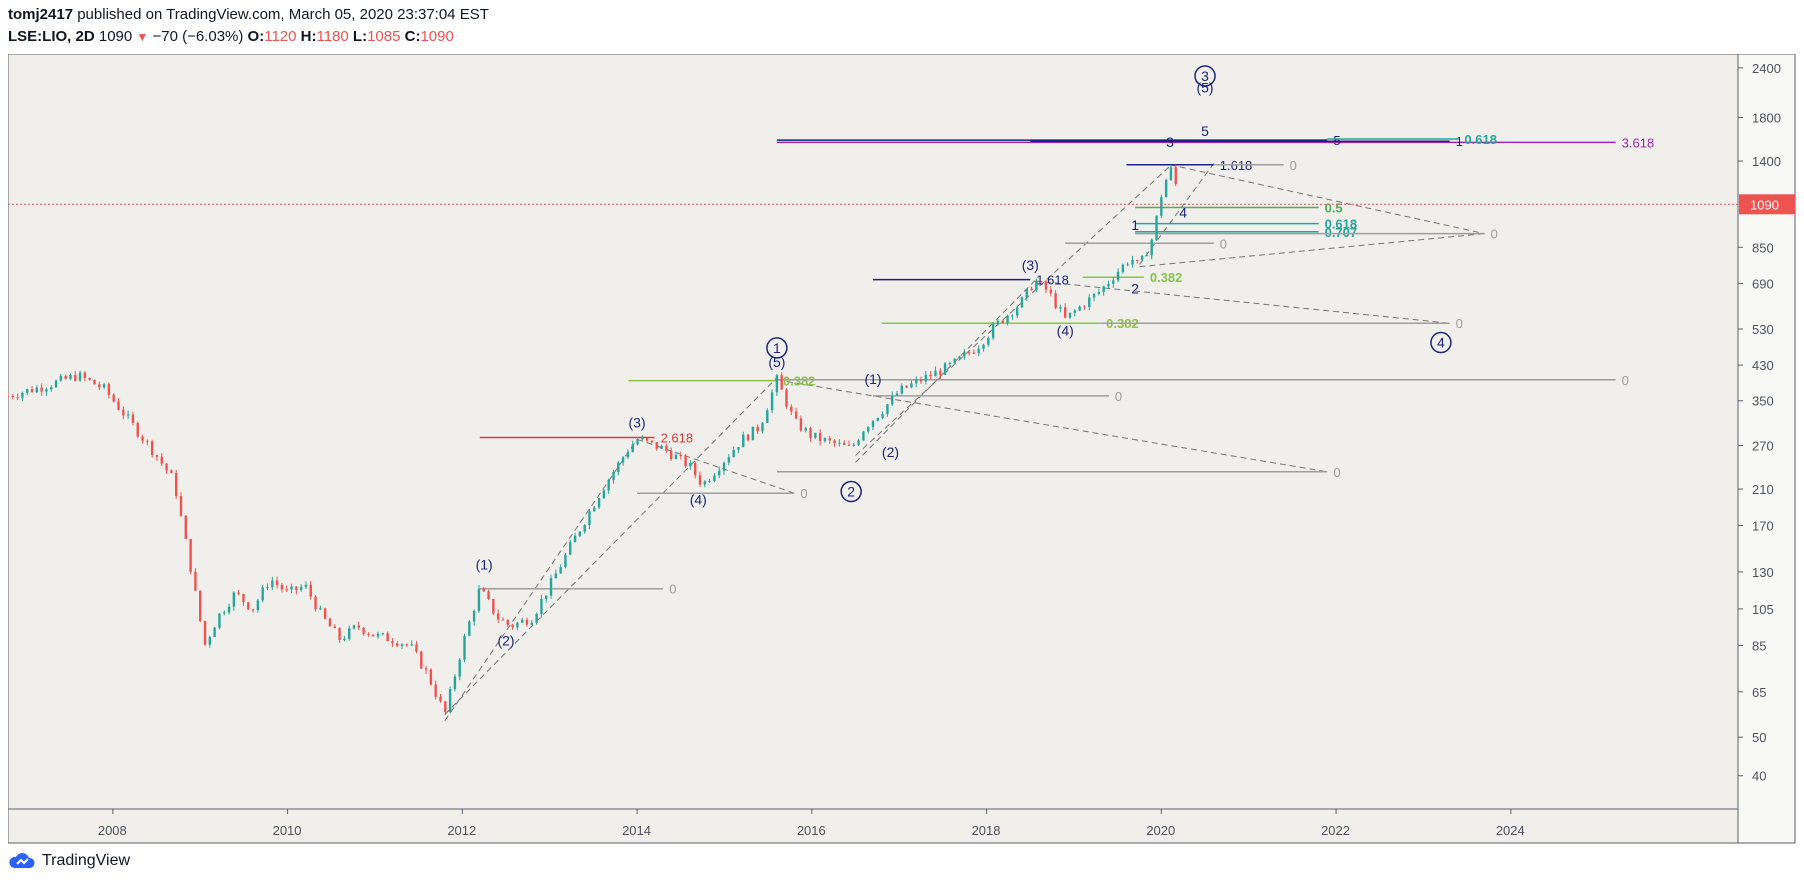  What do you see at coordinates (41, 14) in the screenshot?
I see `author-name: tomj2417` at bounding box center [41, 14].